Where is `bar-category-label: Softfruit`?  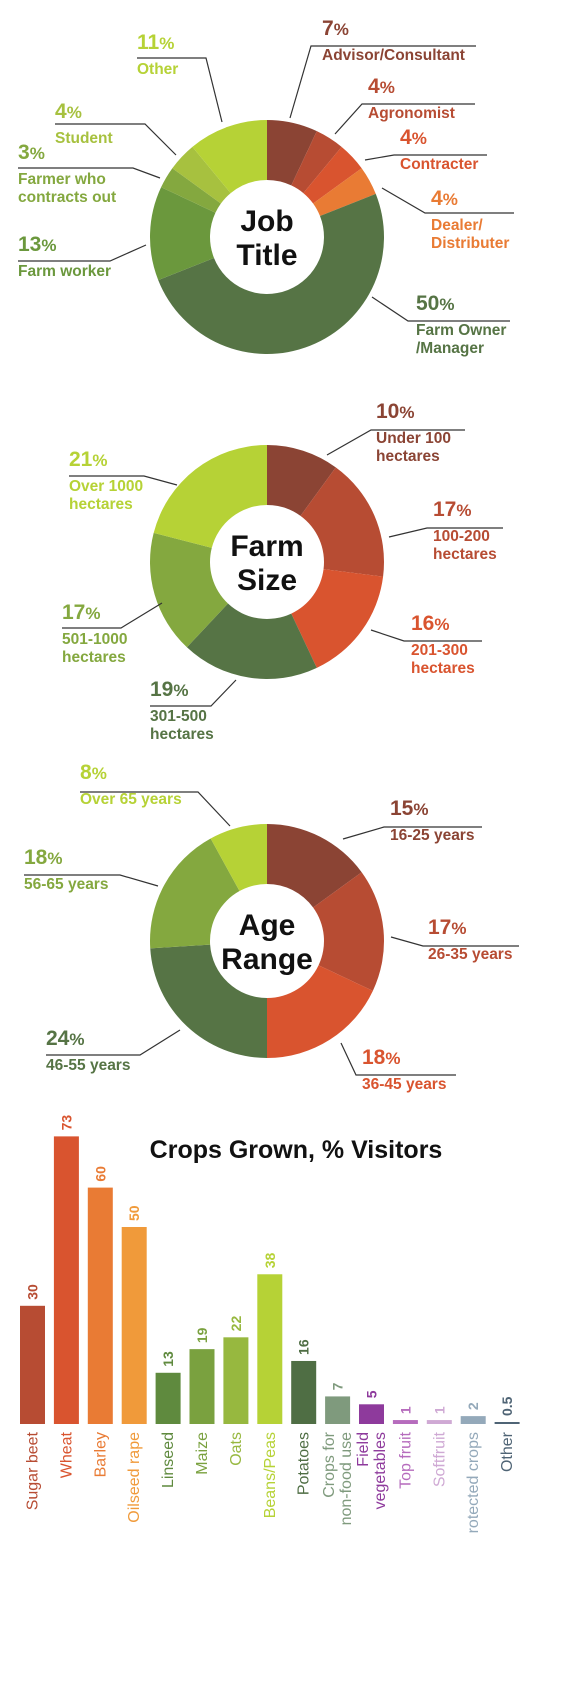 bar-category-label: Softfruit is located at coordinates (439, 1459).